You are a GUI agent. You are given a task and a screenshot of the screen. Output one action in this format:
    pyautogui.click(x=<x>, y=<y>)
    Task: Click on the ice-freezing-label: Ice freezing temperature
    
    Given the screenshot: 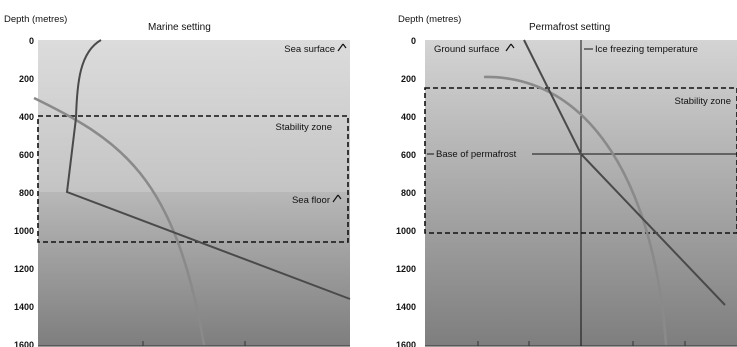 What is the action you would take?
    pyautogui.click(x=646, y=49)
    